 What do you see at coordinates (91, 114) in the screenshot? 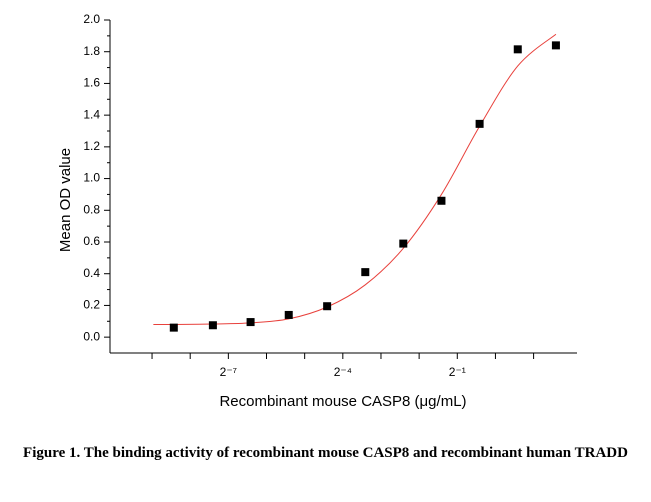
I see `y-tick-label: 1.4` at bounding box center [91, 114].